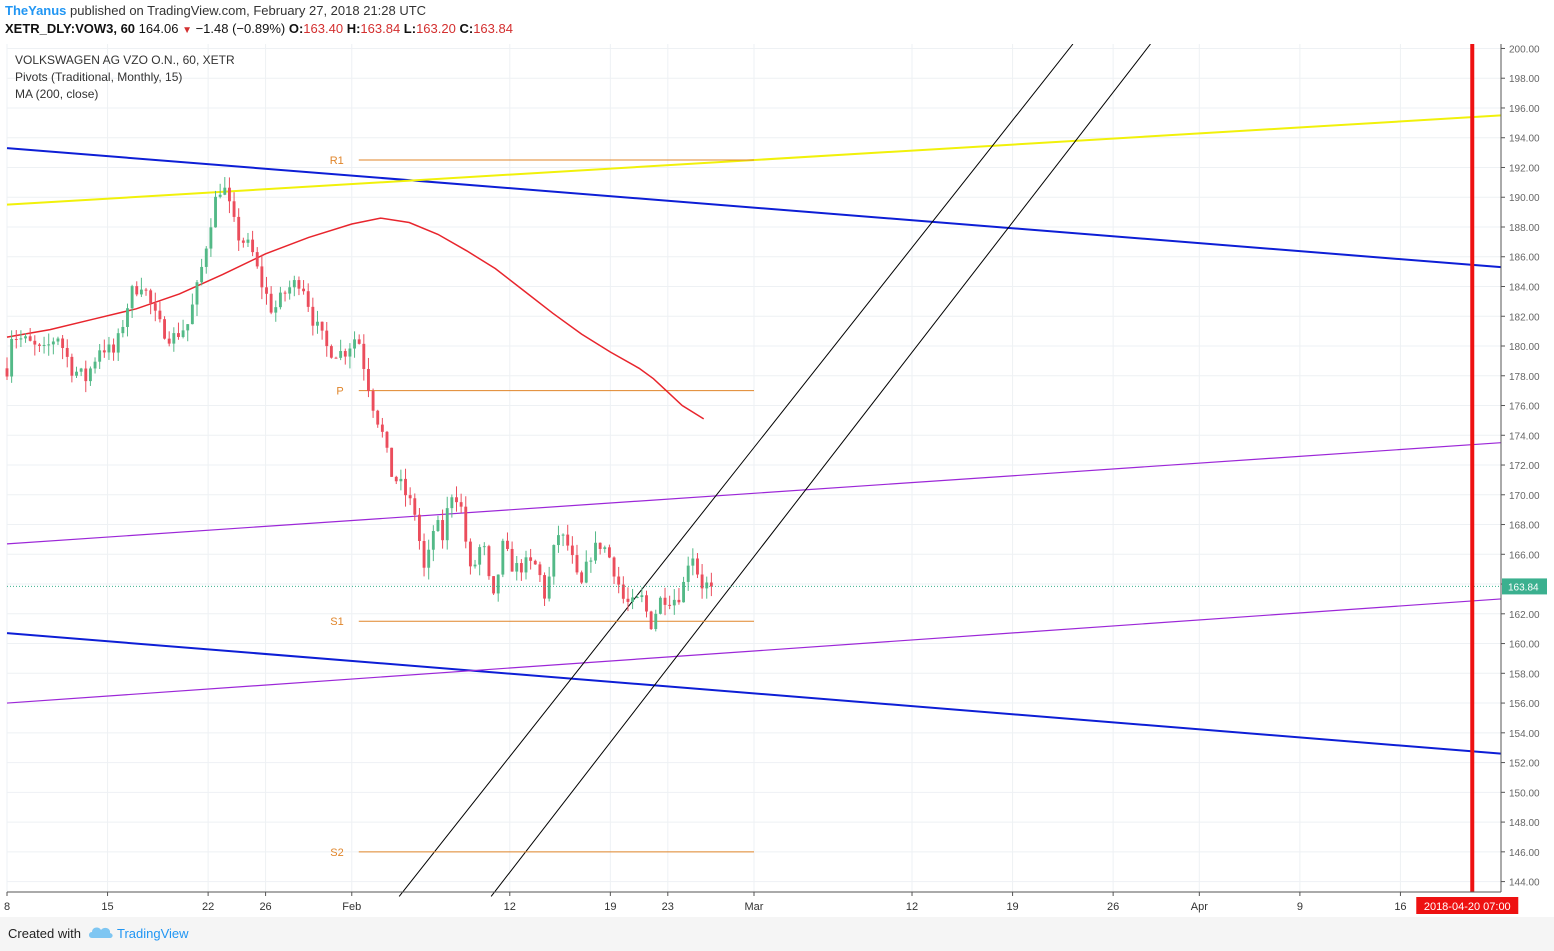 This screenshot has height=951, width=1554. Describe the element at coordinates (610, 907) in the screenshot. I see `x-tick-label: 19` at that location.